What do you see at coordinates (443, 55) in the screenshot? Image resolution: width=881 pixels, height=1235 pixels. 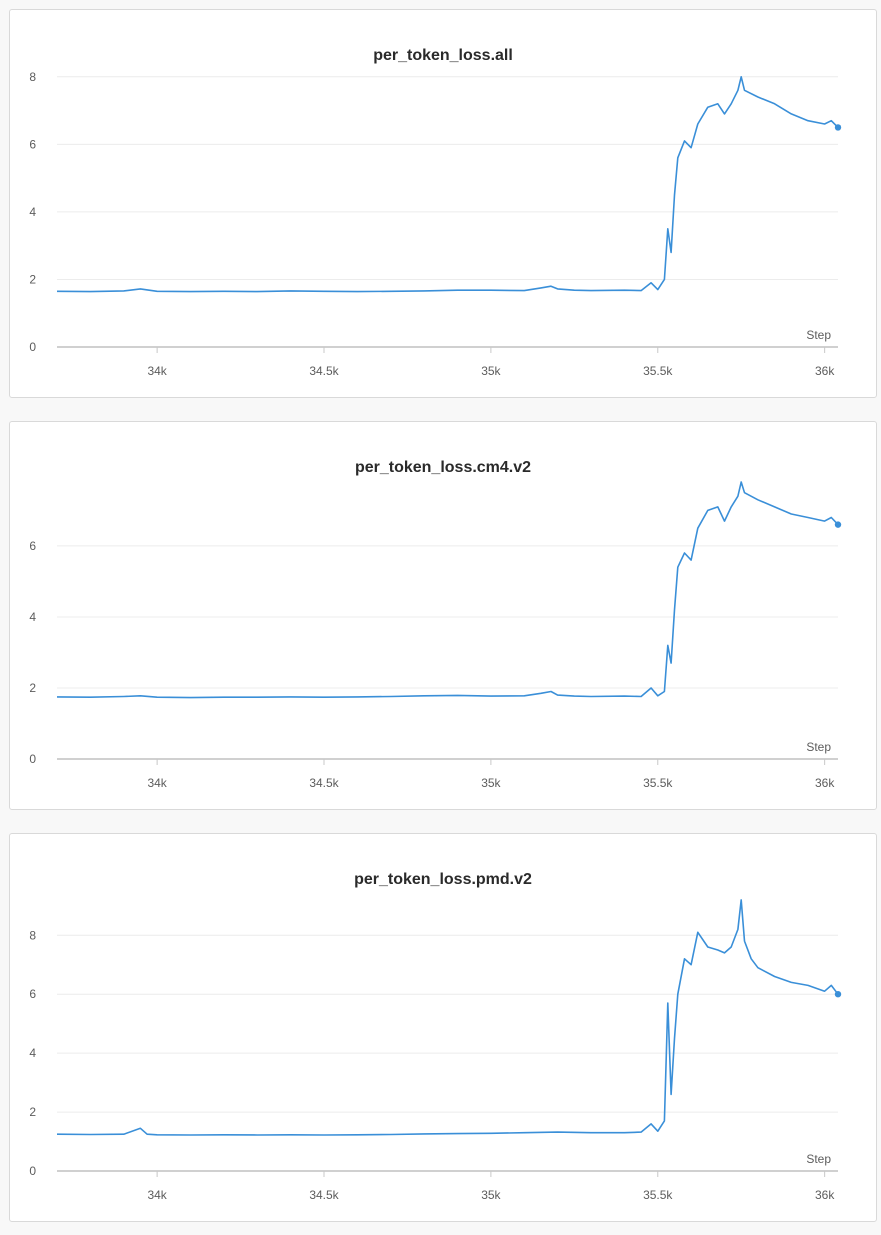 I see `chart-title: per_token_loss.all` at bounding box center [443, 55].